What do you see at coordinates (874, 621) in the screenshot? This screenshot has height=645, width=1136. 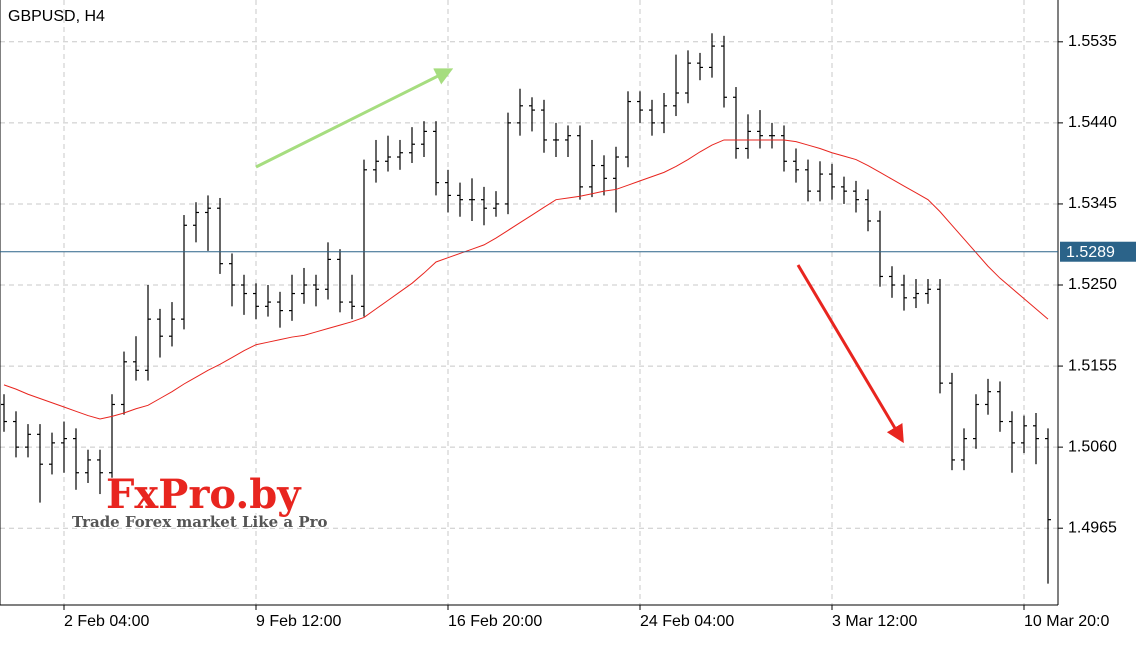 I see `x-tick-label: 3 Mar 12:00` at bounding box center [874, 621].